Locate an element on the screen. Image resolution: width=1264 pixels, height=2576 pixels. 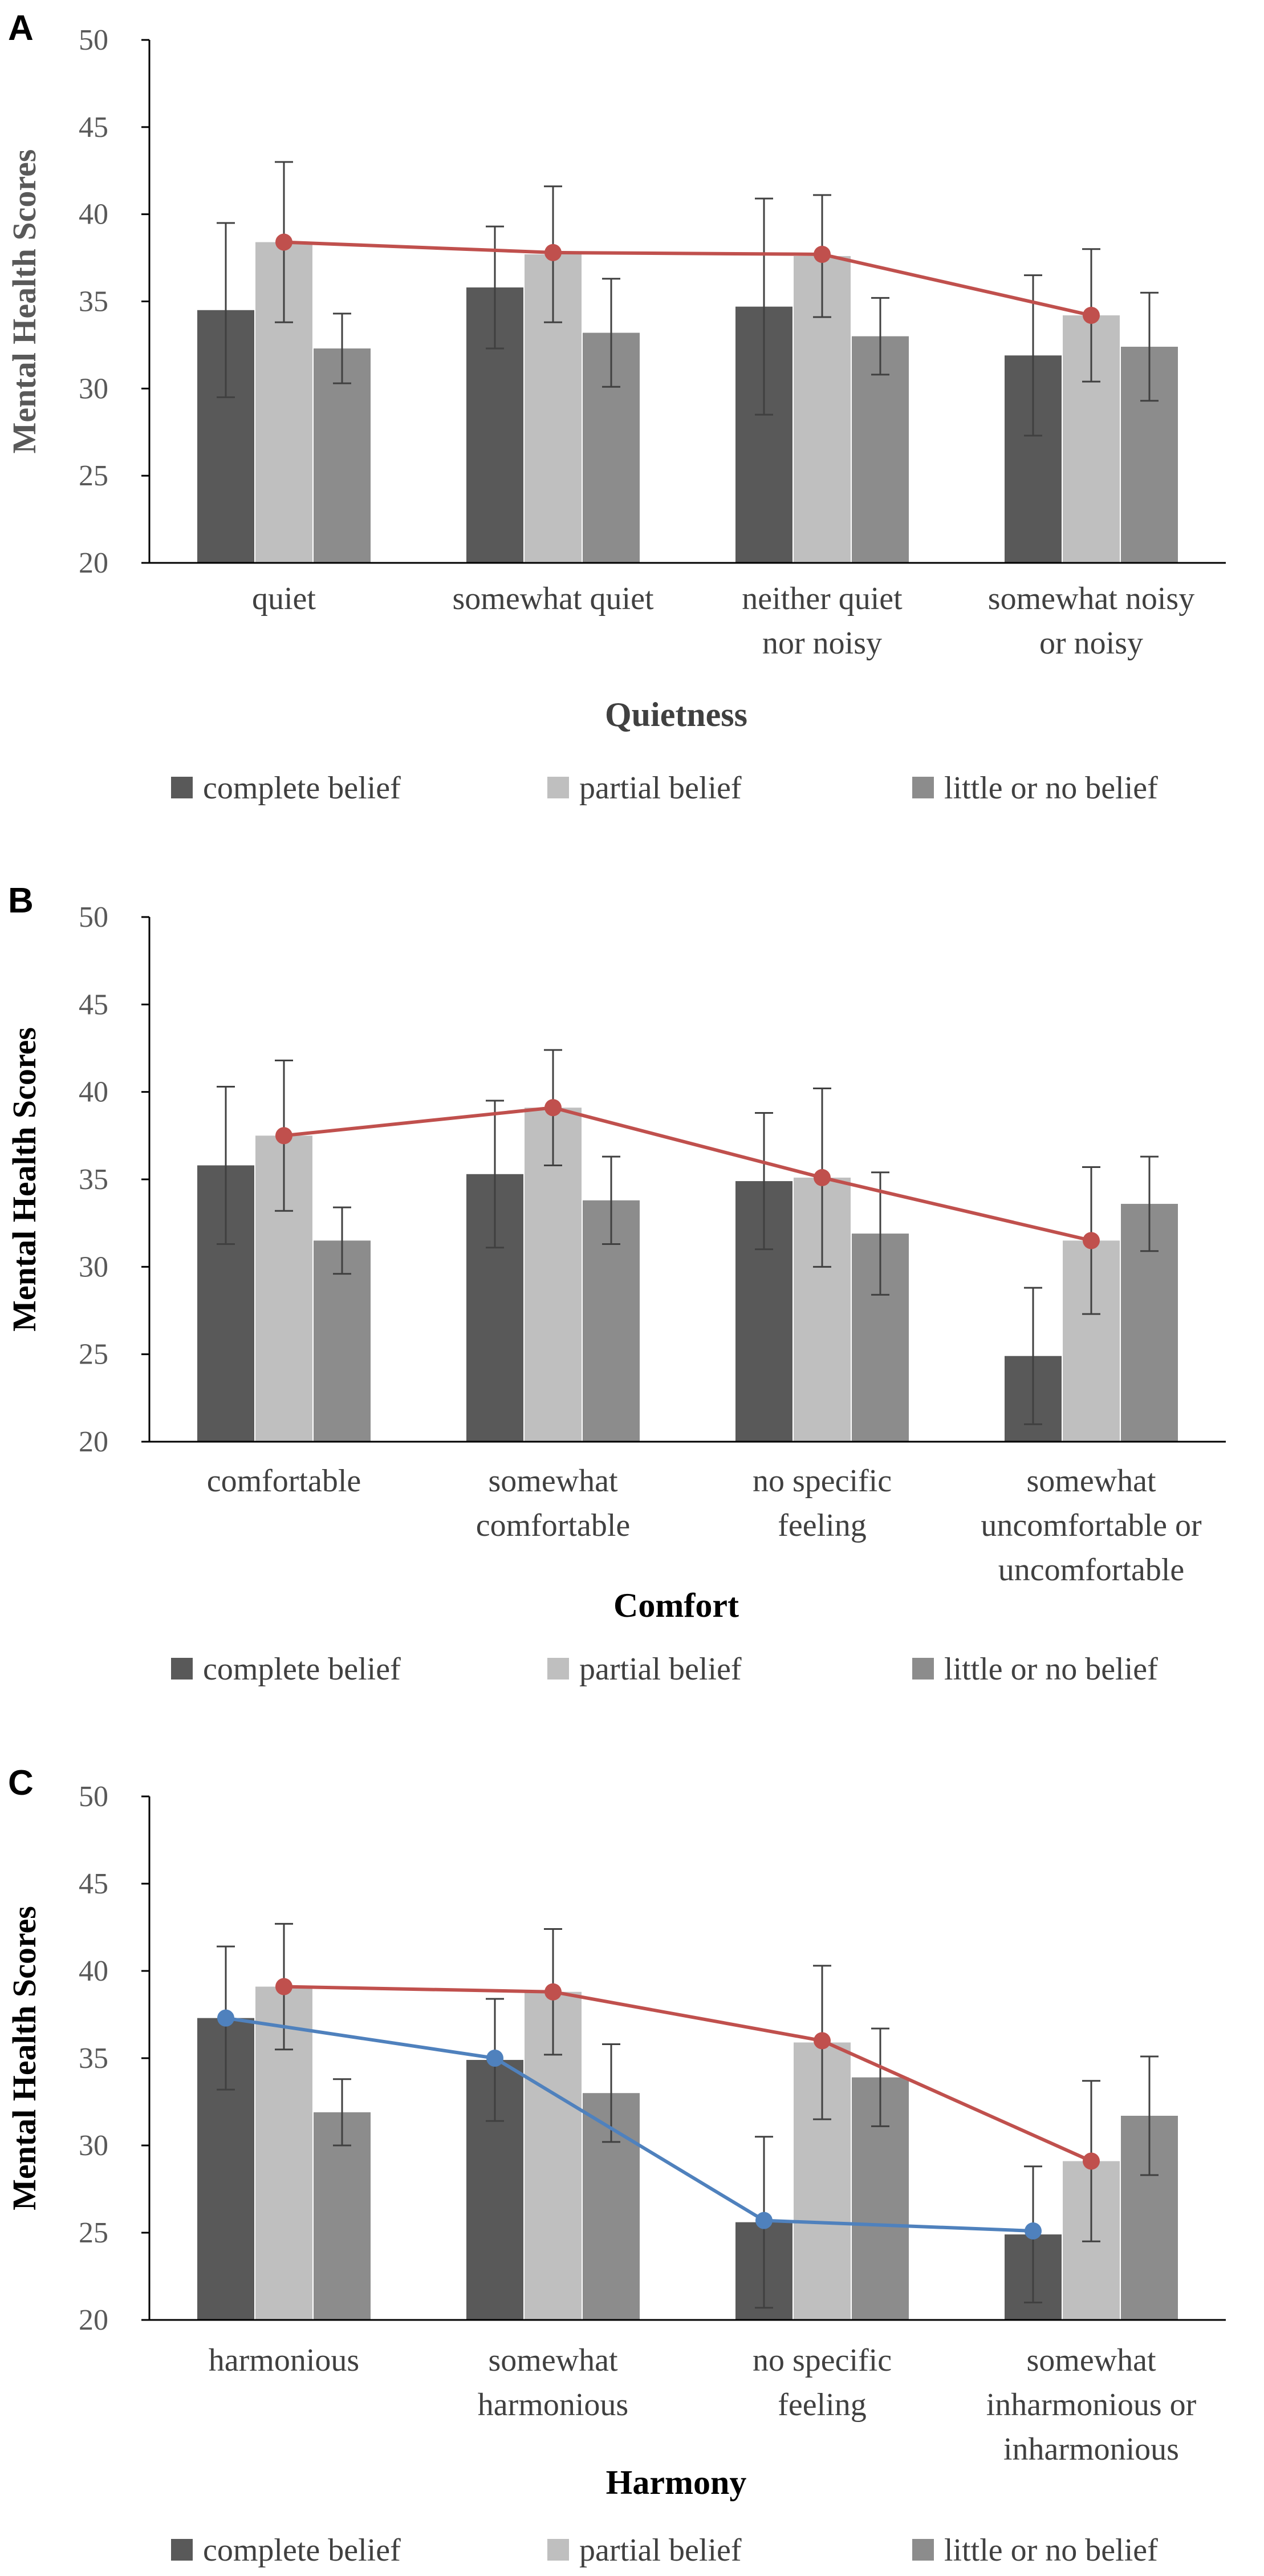
x-axis-title: Quietness is located at coordinates (676, 714).